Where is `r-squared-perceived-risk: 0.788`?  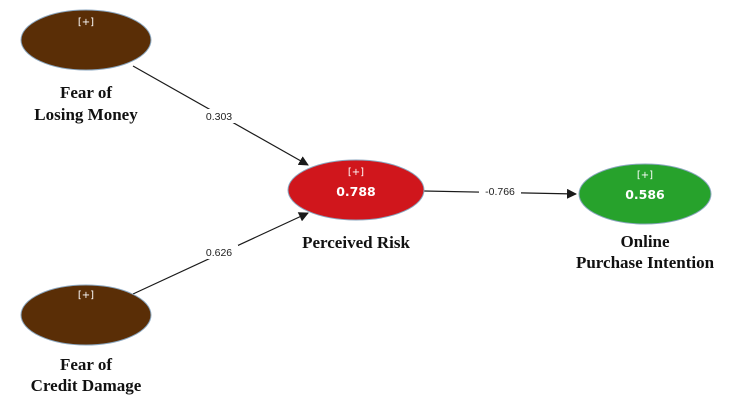 r-squared-perceived-risk: 0.788 is located at coordinates (356, 191).